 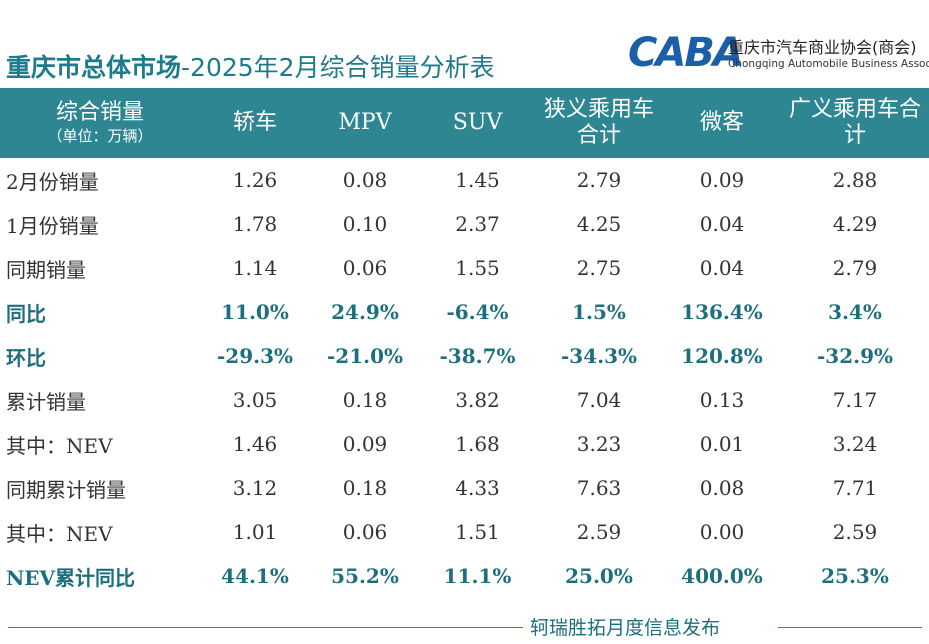 What do you see at coordinates (255, 180) in the screenshot?
I see `table-cell: 1.26` at bounding box center [255, 180].